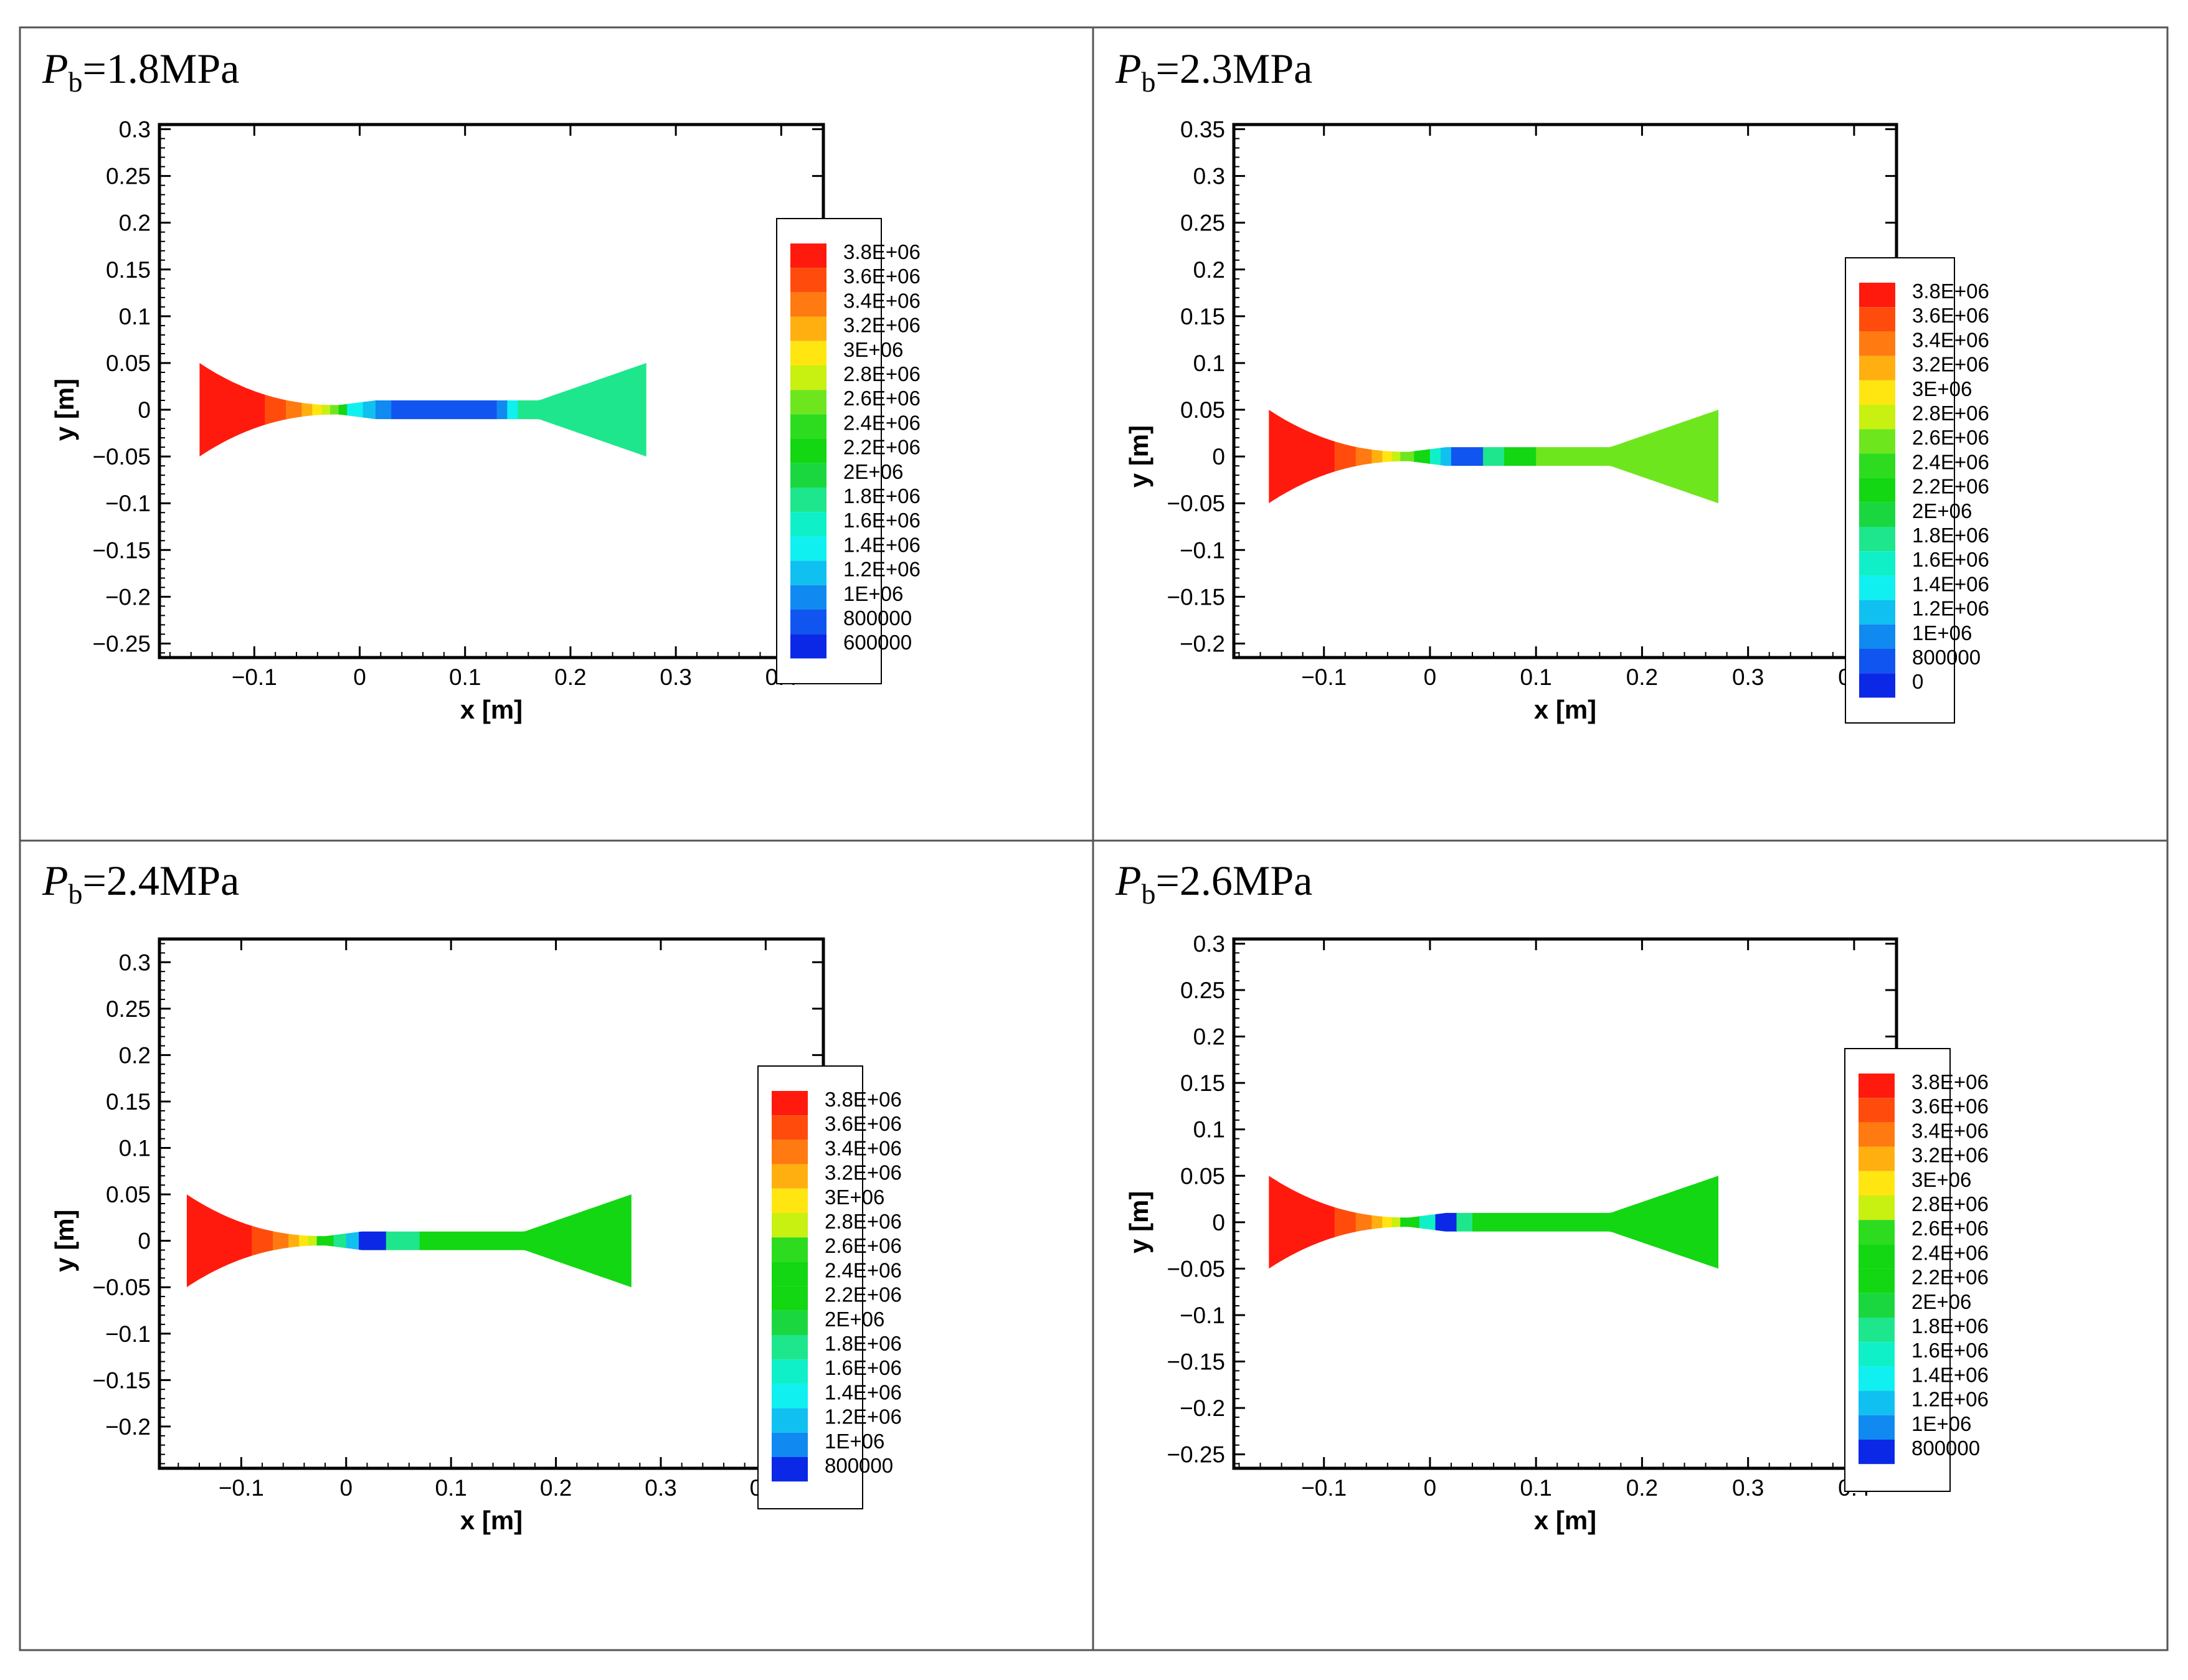 The height and width of the screenshot is (1680, 2188). What do you see at coordinates (882, 326) in the screenshot?
I see `legend-label: 3.2E+06` at bounding box center [882, 326].